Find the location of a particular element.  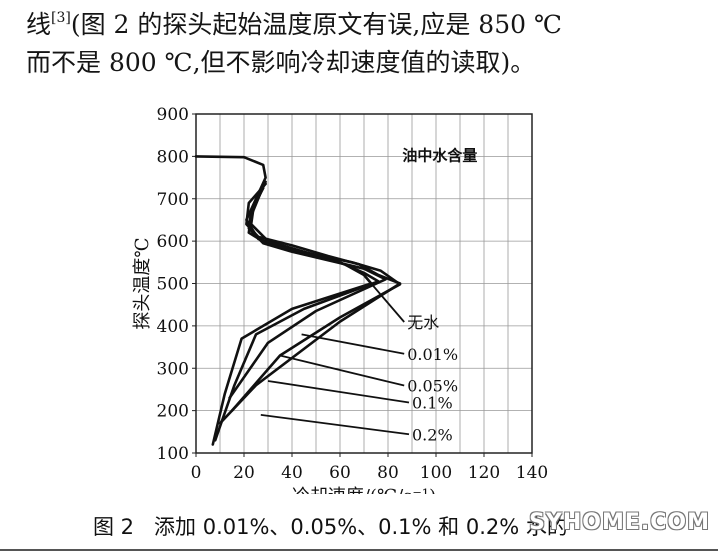

paragraph-line-1-start: 线 is located at coordinates (39, 24).